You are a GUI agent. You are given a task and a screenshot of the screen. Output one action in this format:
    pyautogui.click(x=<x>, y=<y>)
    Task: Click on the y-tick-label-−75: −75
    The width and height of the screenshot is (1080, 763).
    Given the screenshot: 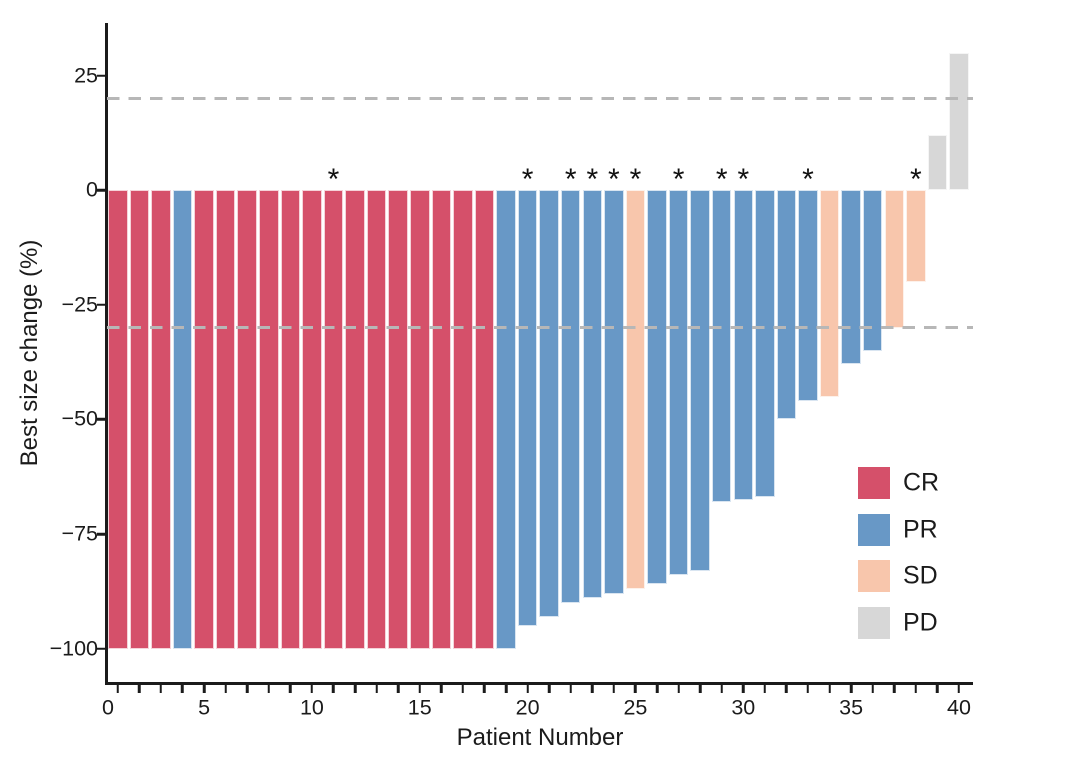 What is the action you would take?
    pyautogui.click(x=79, y=533)
    